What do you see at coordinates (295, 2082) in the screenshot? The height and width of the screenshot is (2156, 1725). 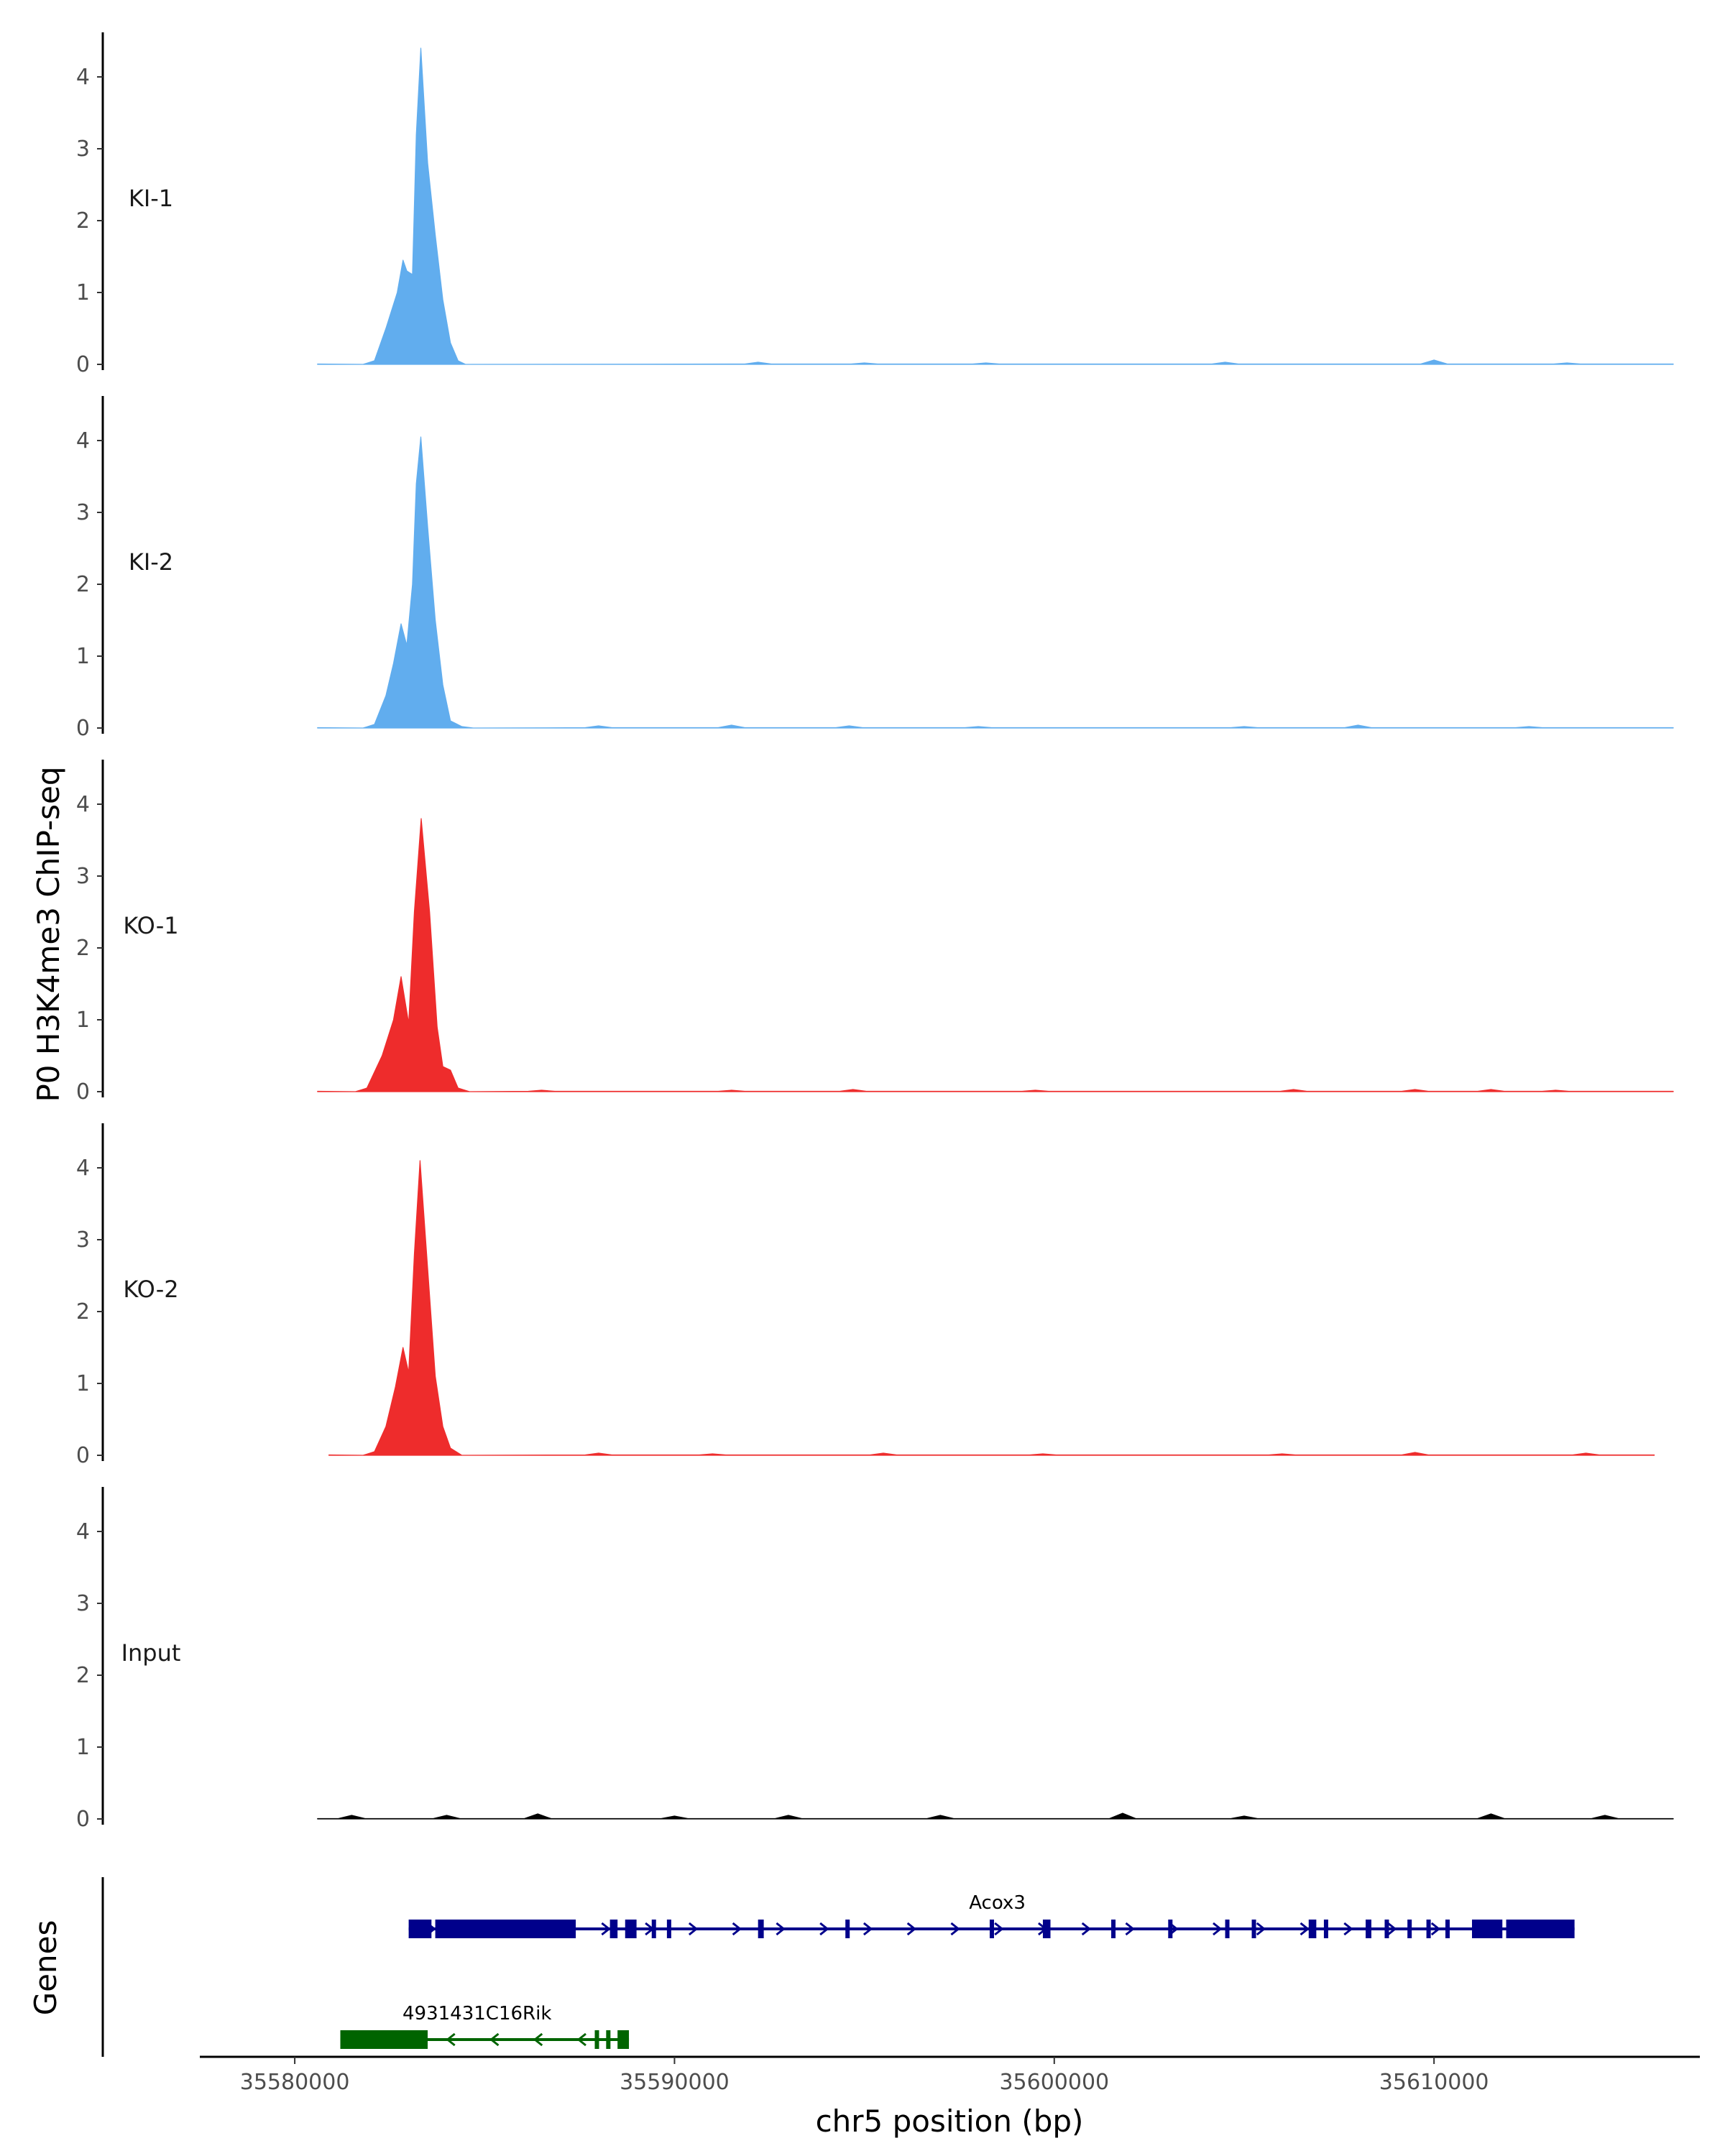 I see `x-tick-label: 35580000` at bounding box center [295, 2082].